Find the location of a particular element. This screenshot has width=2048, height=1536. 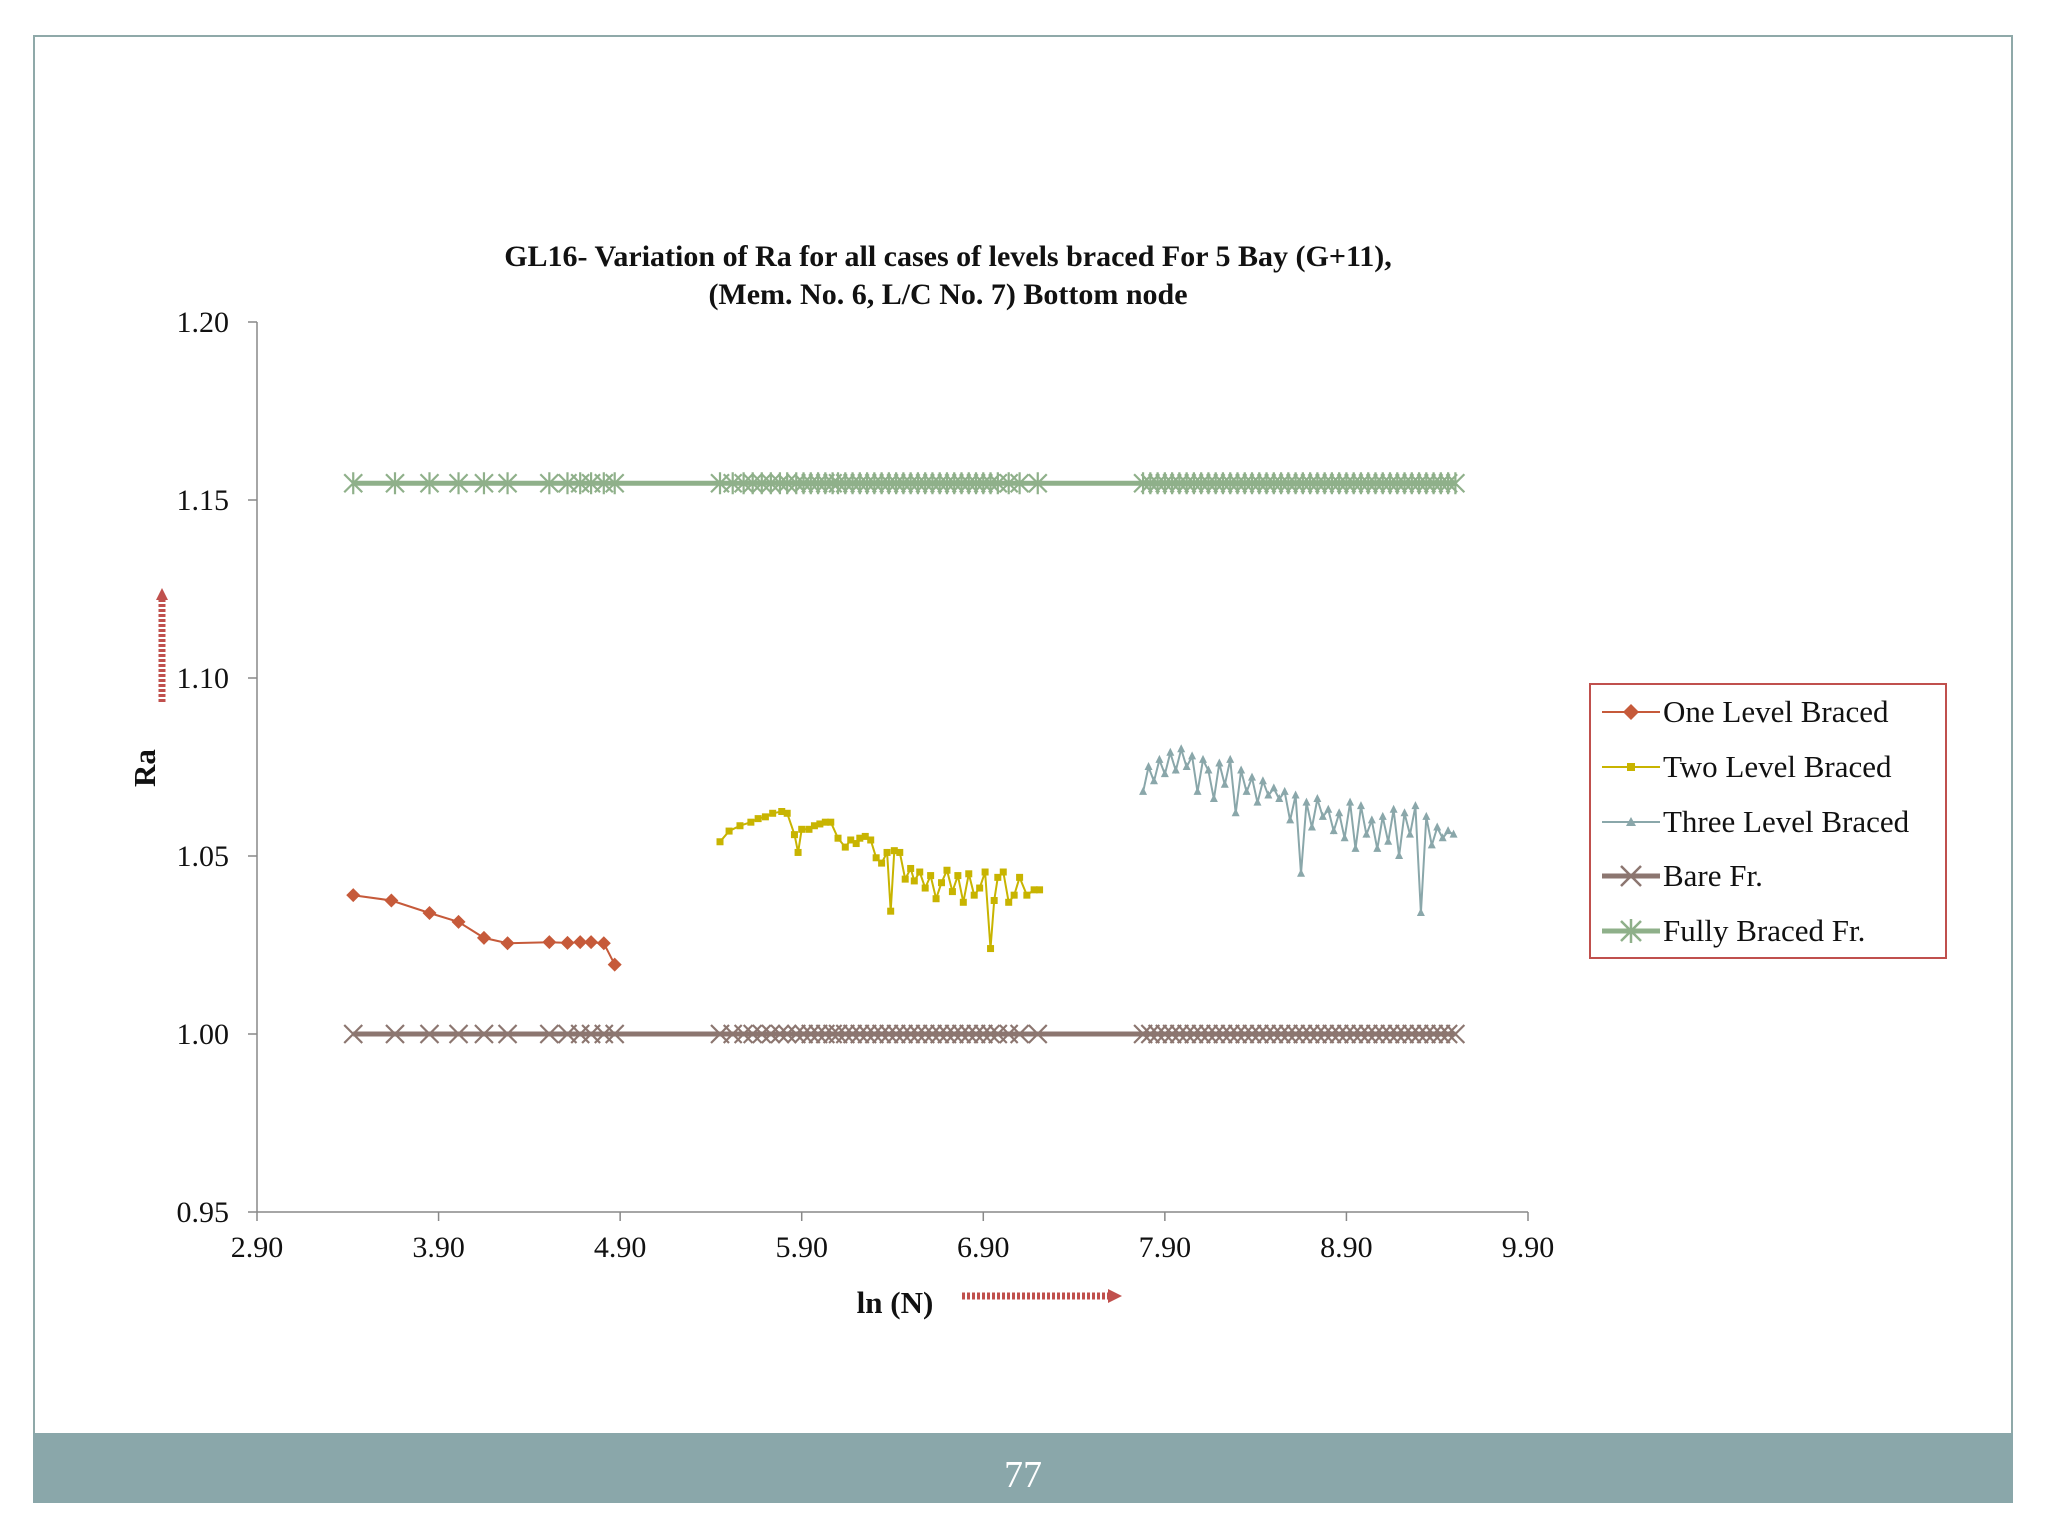

legend-label: Bare Fr. is located at coordinates (1713, 875).